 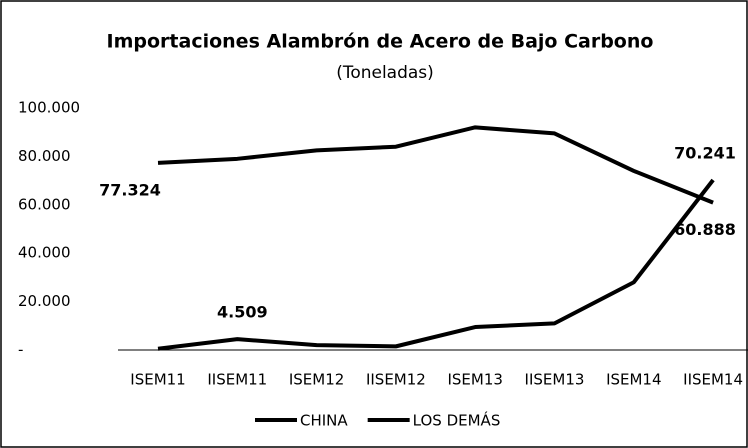 What do you see at coordinates (130, 189) in the screenshot?
I see `value-label: 77.324` at bounding box center [130, 189].